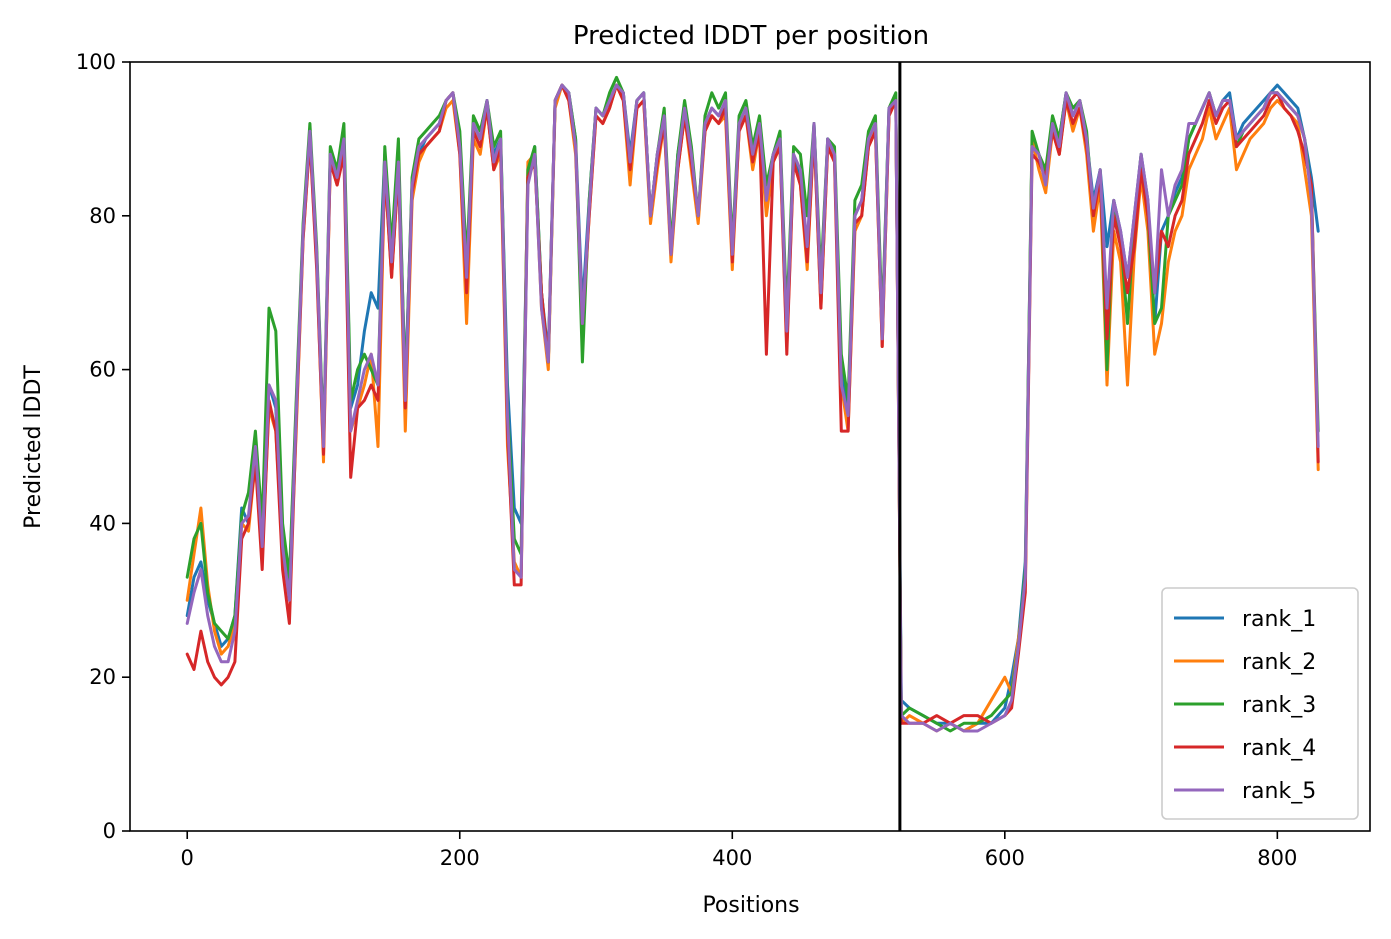  Describe the element at coordinates (33, 447) in the screenshot. I see `y-axis-title: Predicted lDDT` at that location.